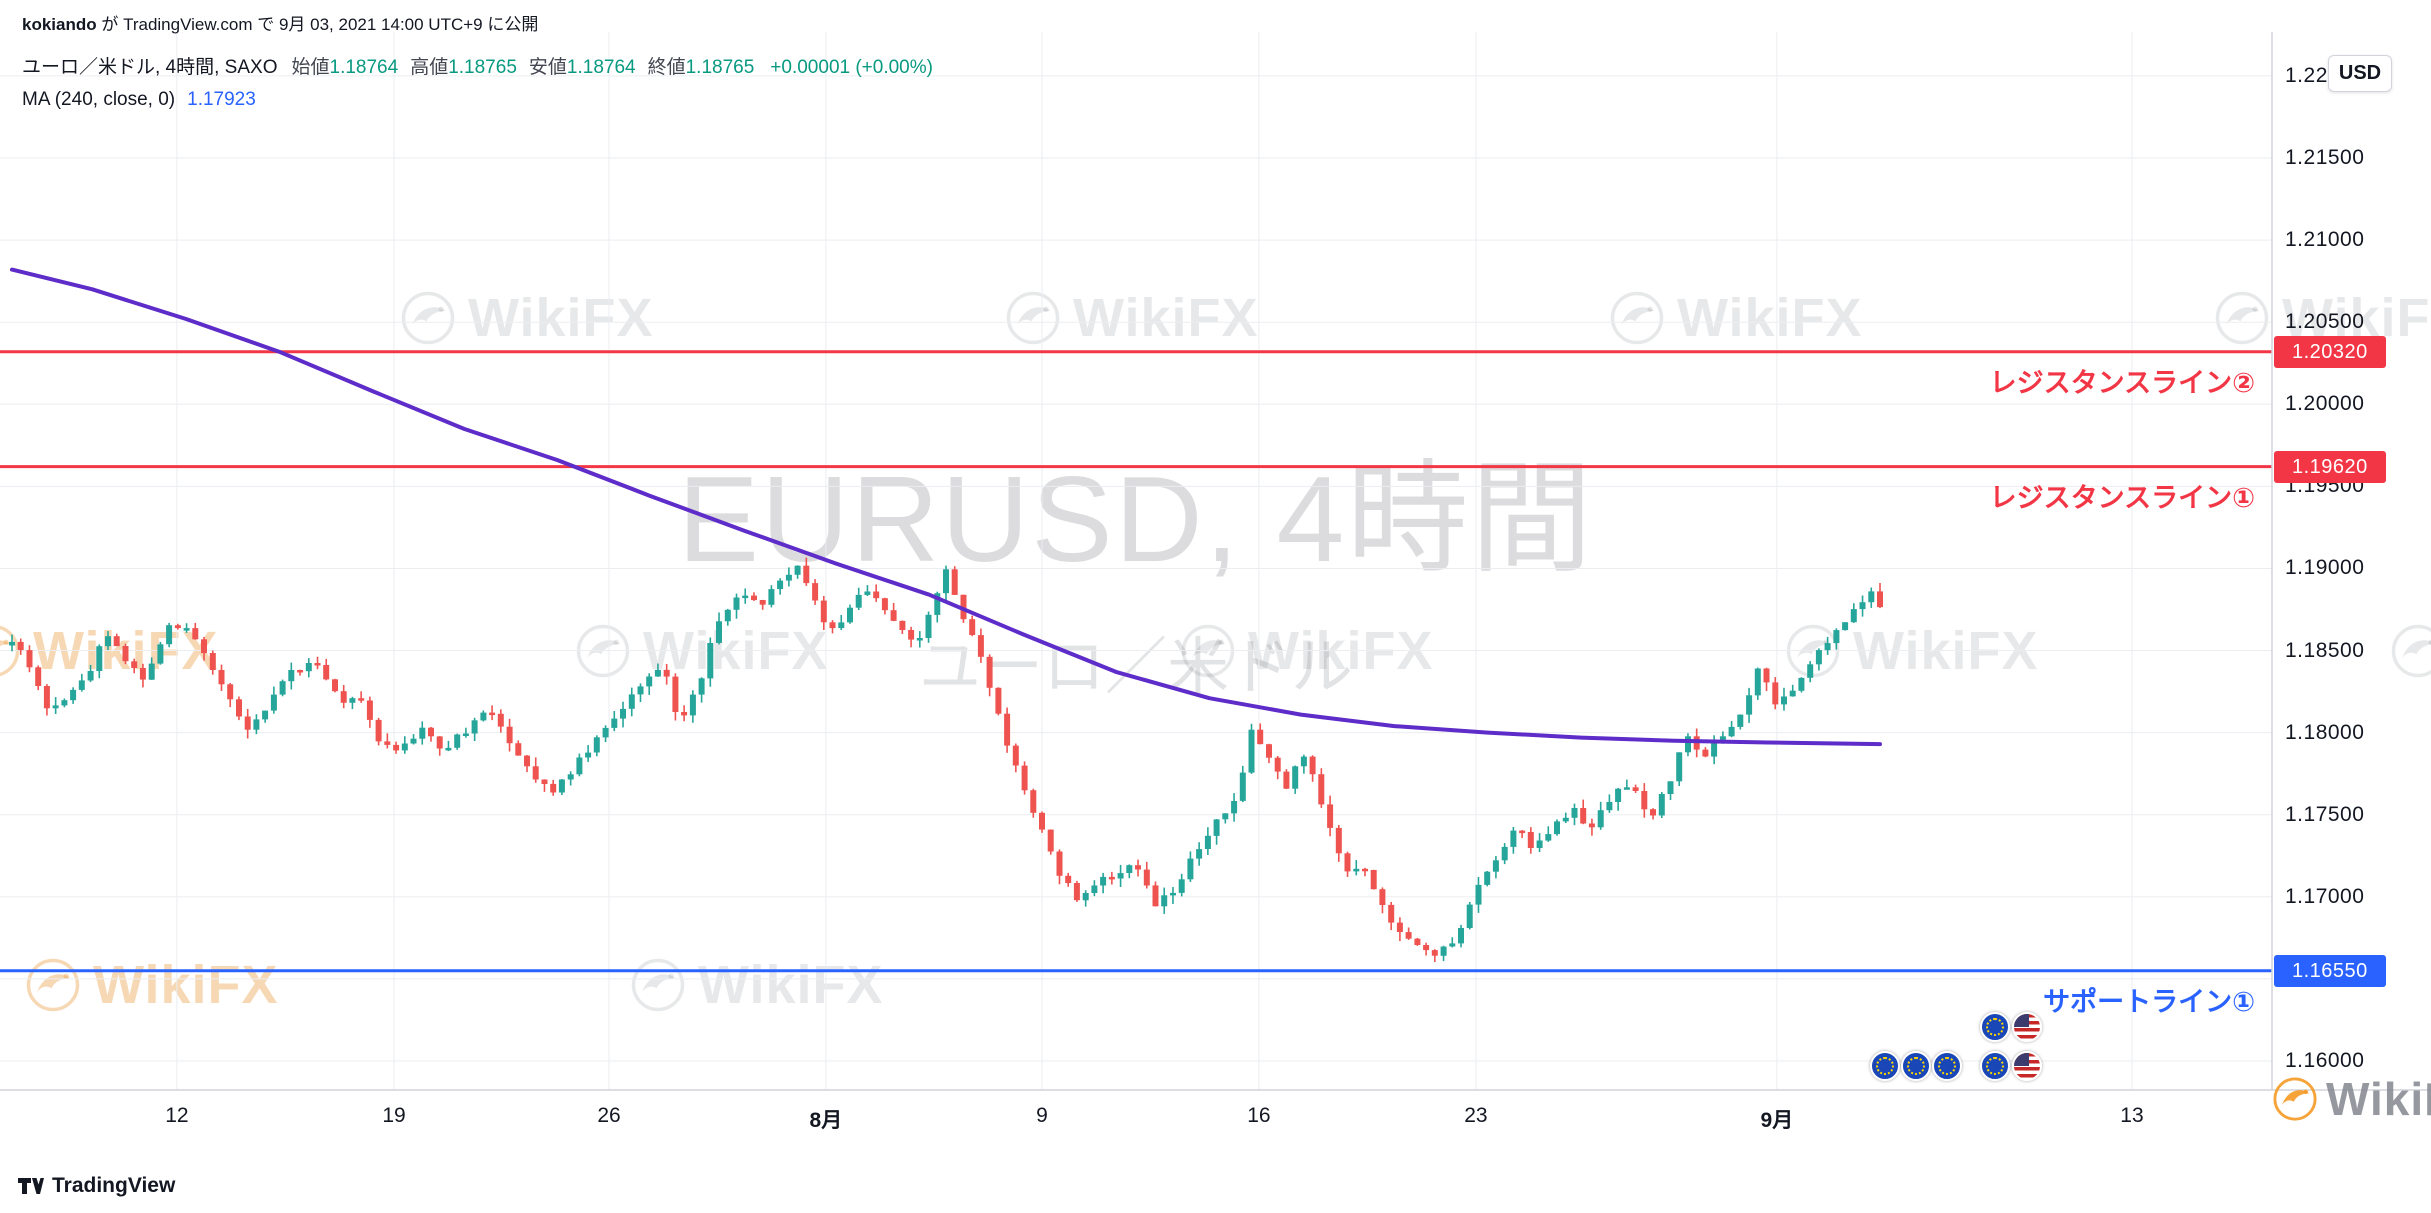 The height and width of the screenshot is (1213, 2431). What do you see at coordinates (547, 67) in the screenshot?
I see `low-label: 安値` at bounding box center [547, 67].